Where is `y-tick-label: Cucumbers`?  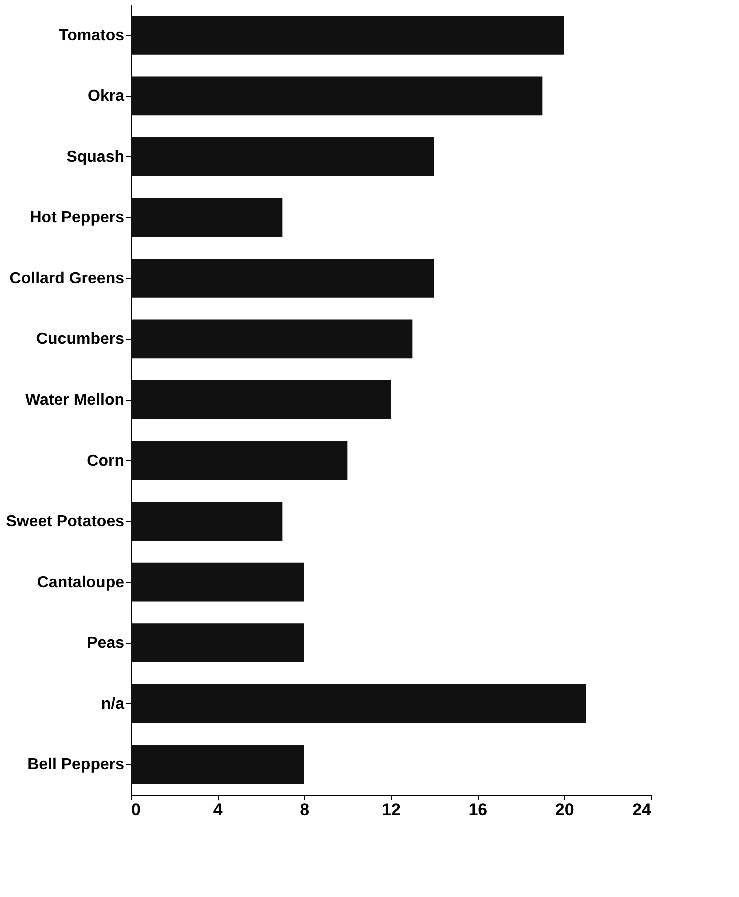 y-tick-label: Cucumbers is located at coordinates (80, 339).